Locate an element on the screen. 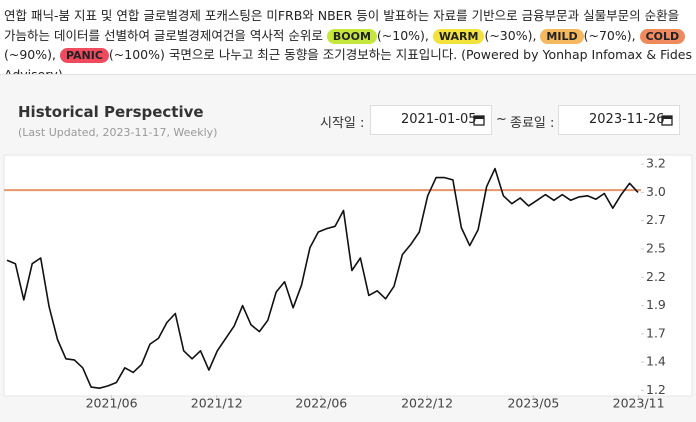 The height and width of the screenshot is (422, 696). badge-note: (~70%), is located at coordinates (609, 35).